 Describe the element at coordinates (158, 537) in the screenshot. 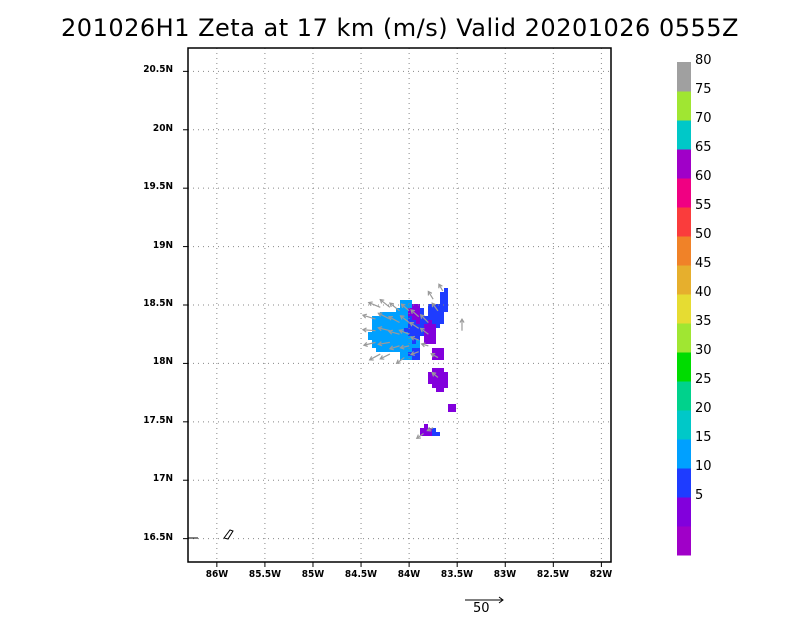

I see `lat-tick-label: 16.5N` at that location.